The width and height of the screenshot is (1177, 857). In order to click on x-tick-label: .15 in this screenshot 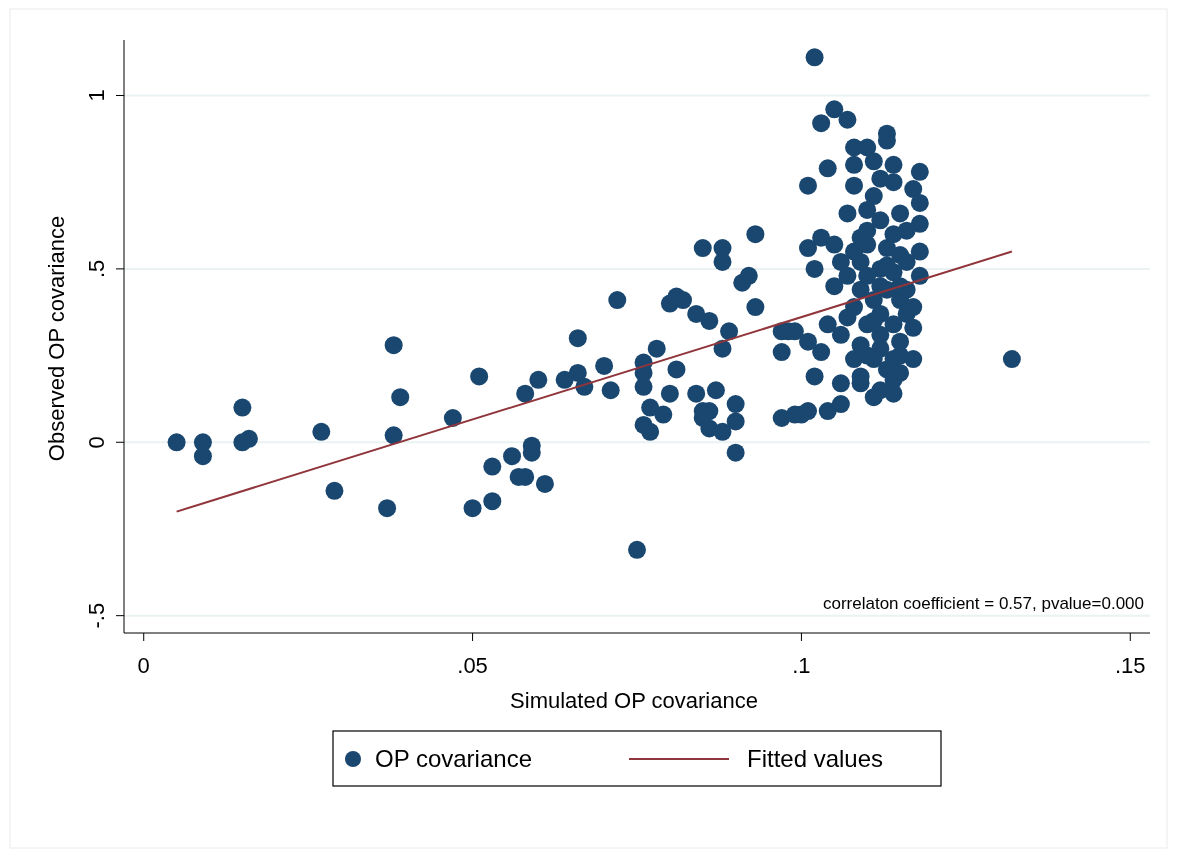, I will do `click(1130, 665)`.